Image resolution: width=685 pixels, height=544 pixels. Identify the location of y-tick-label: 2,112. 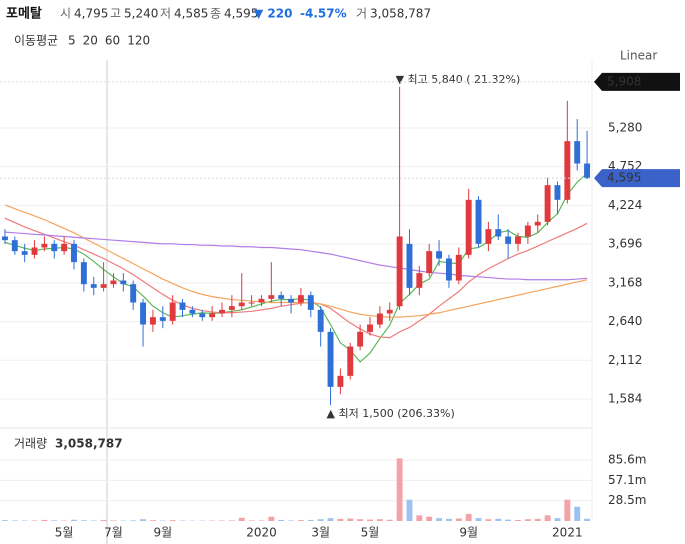
(625, 360).